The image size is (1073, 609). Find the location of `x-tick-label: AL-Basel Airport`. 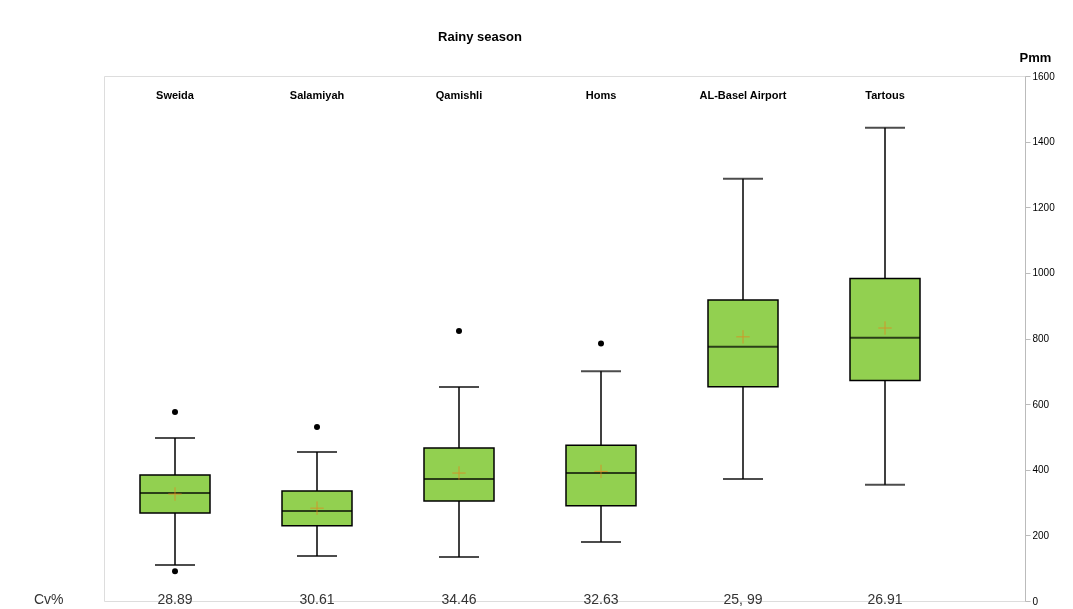

x-tick-label: AL-Basel Airport is located at coordinates (743, 94).